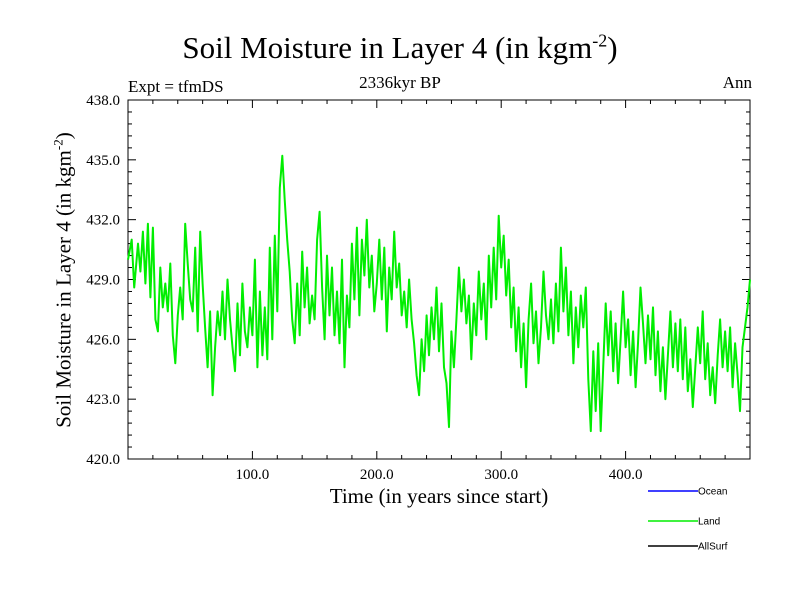  What do you see at coordinates (612, 47) in the screenshot?
I see `chart-title-close: )` at bounding box center [612, 47].